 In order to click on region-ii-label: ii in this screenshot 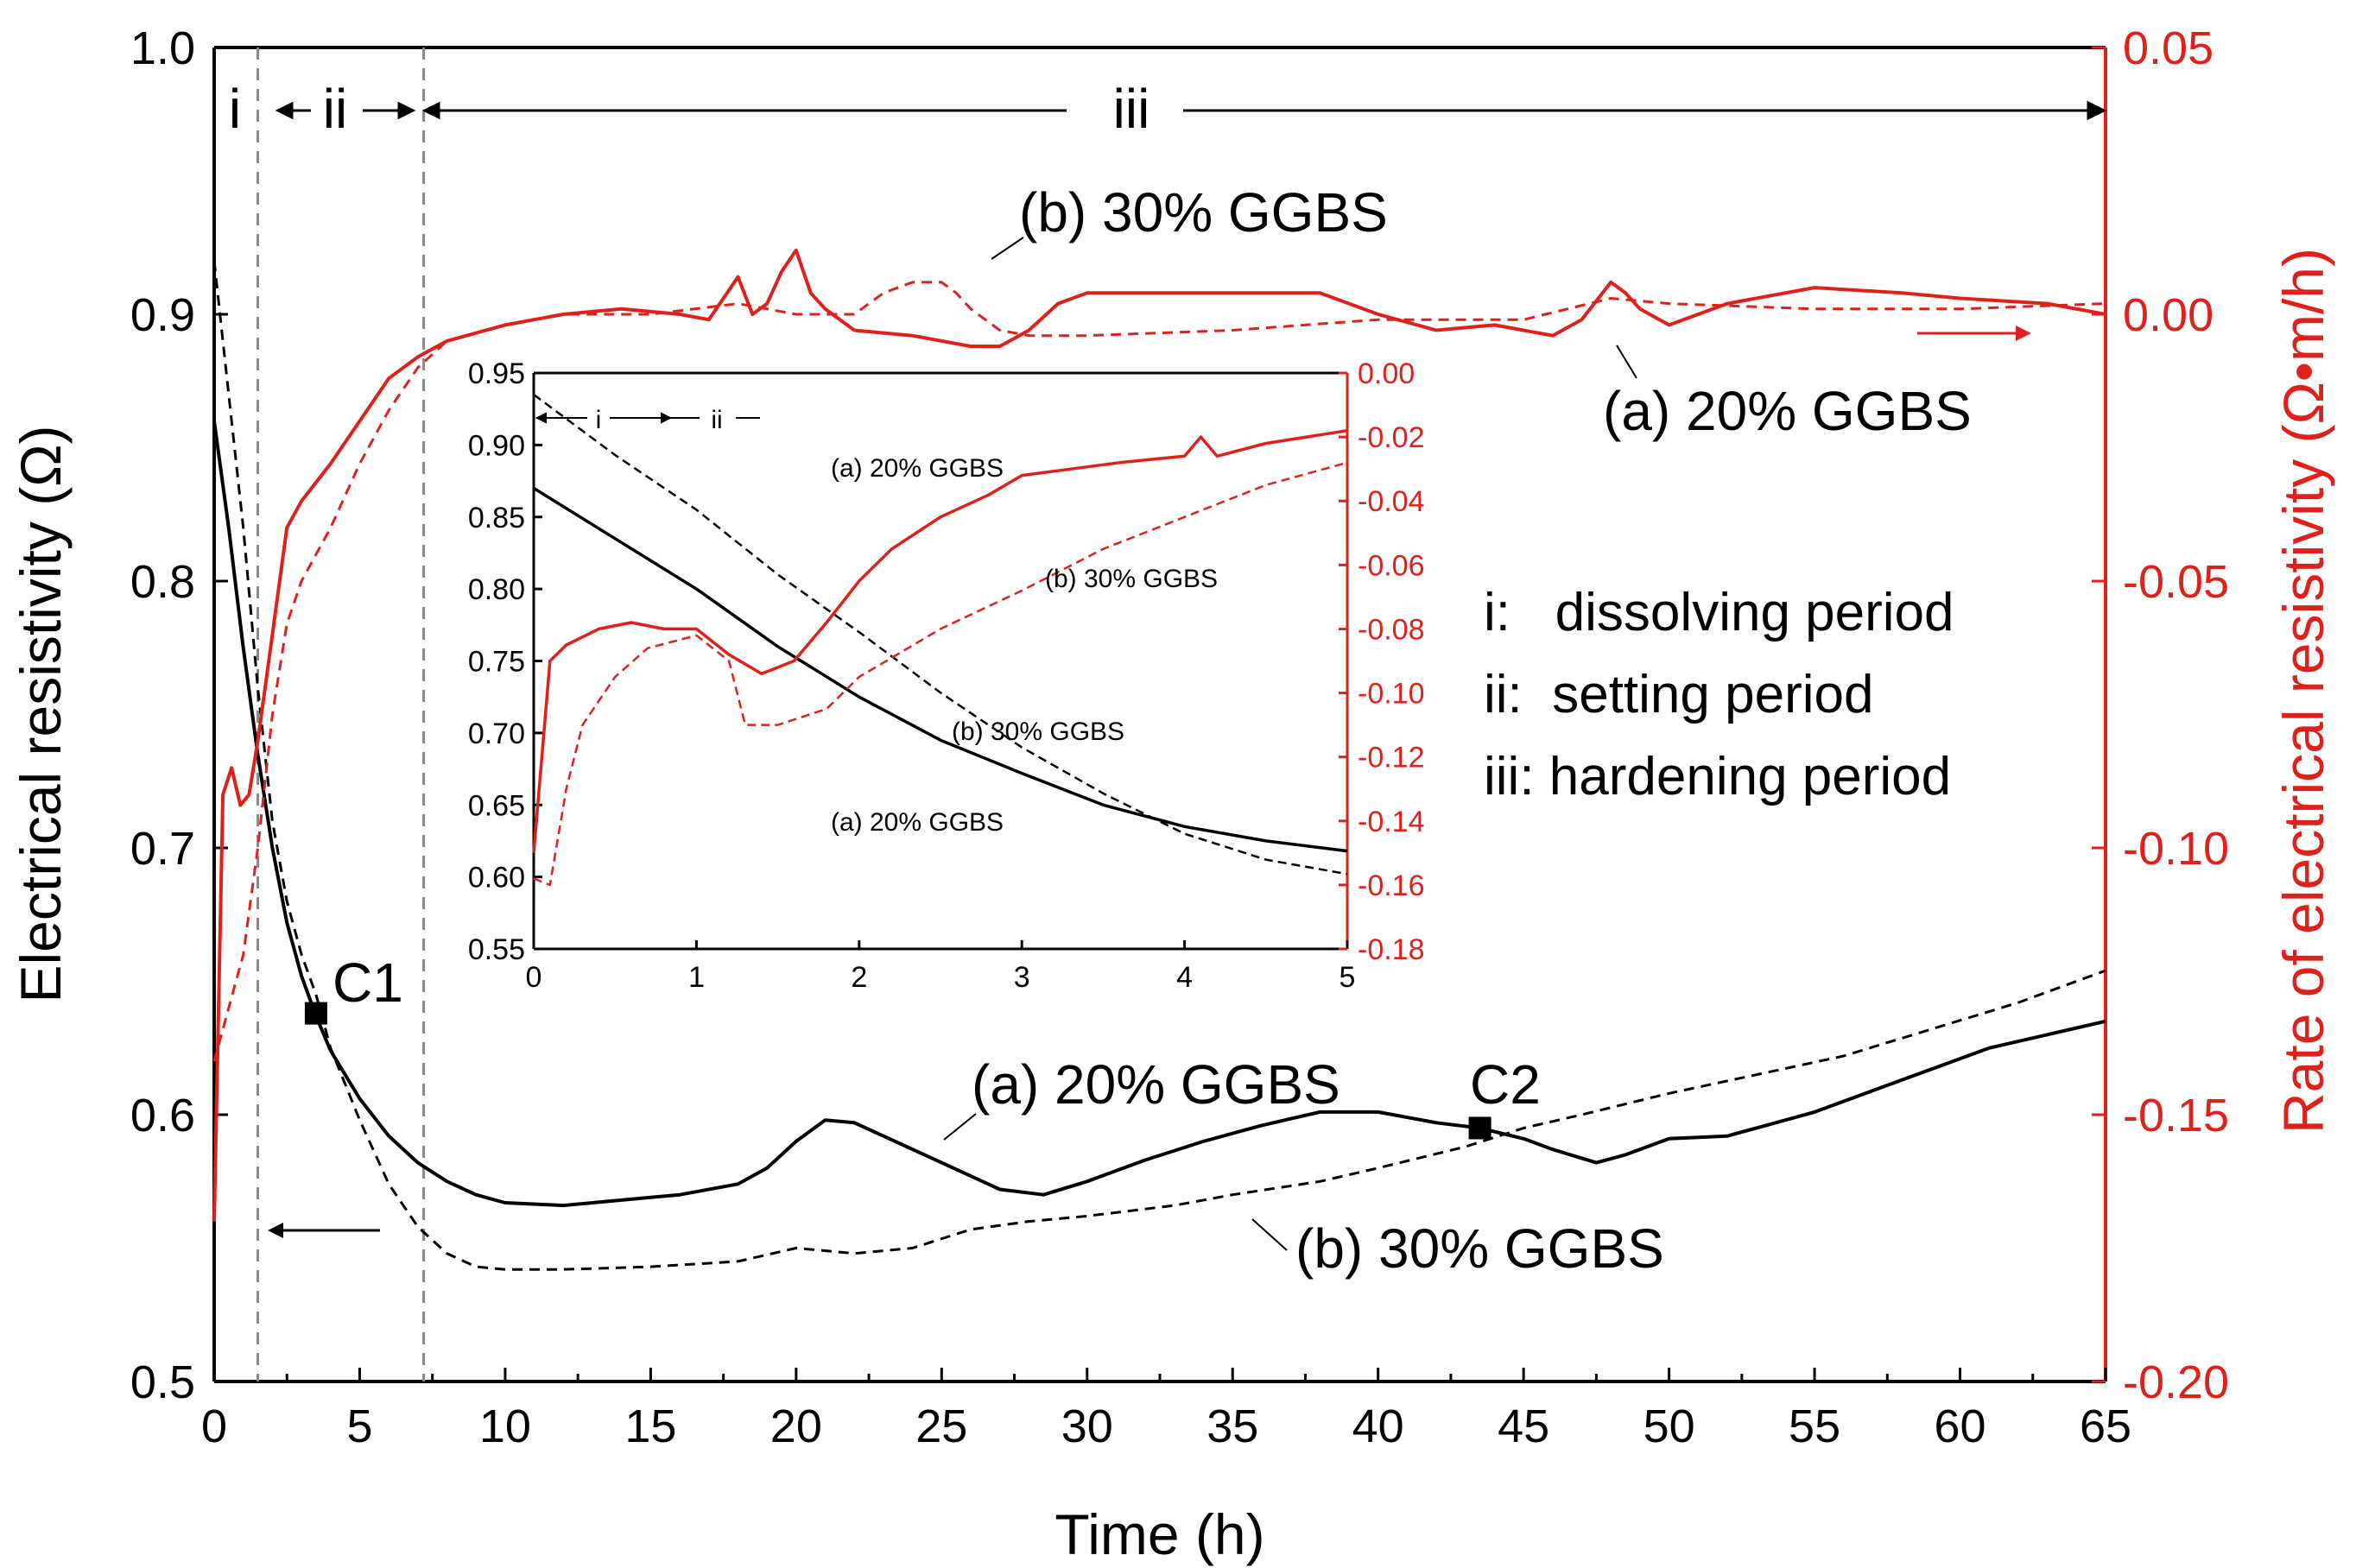, I will do `click(335, 109)`.